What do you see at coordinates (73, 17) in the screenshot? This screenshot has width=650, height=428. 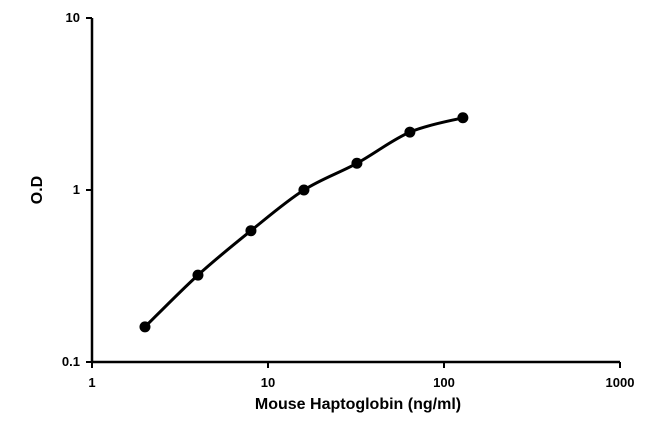 I see `y-tick-label: 10` at bounding box center [73, 17].